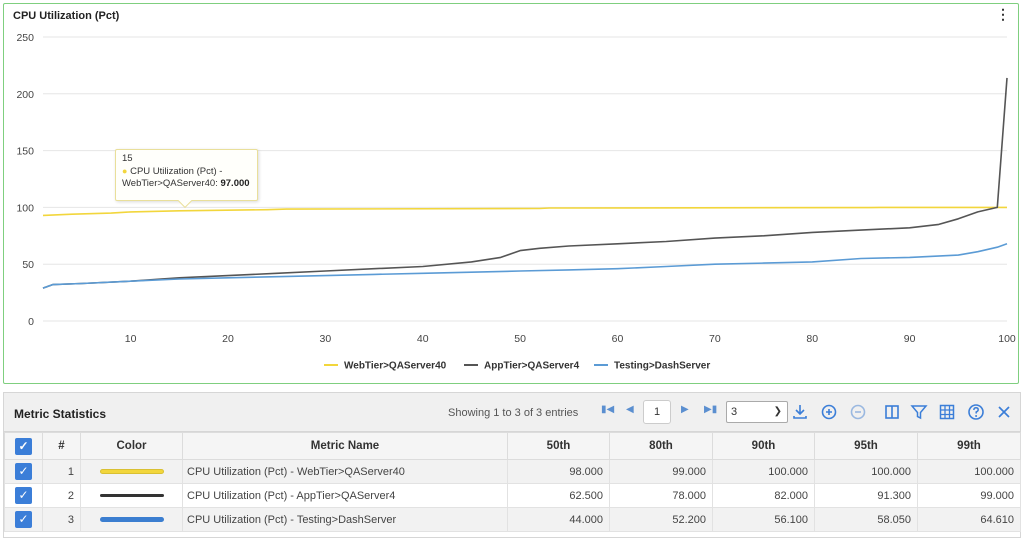 Image resolution: width=1024 pixels, height=544 pixels. What do you see at coordinates (757, 412) in the screenshot?
I see `page-size-select: 3 ❯` at bounding box center [757, 412].